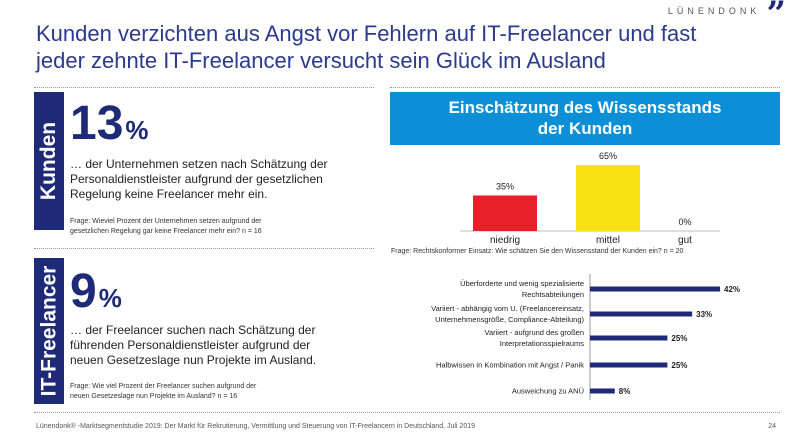  I want to click on hbar-category-label: Überforderte und wenig spezialisierte, so click(522, 283).